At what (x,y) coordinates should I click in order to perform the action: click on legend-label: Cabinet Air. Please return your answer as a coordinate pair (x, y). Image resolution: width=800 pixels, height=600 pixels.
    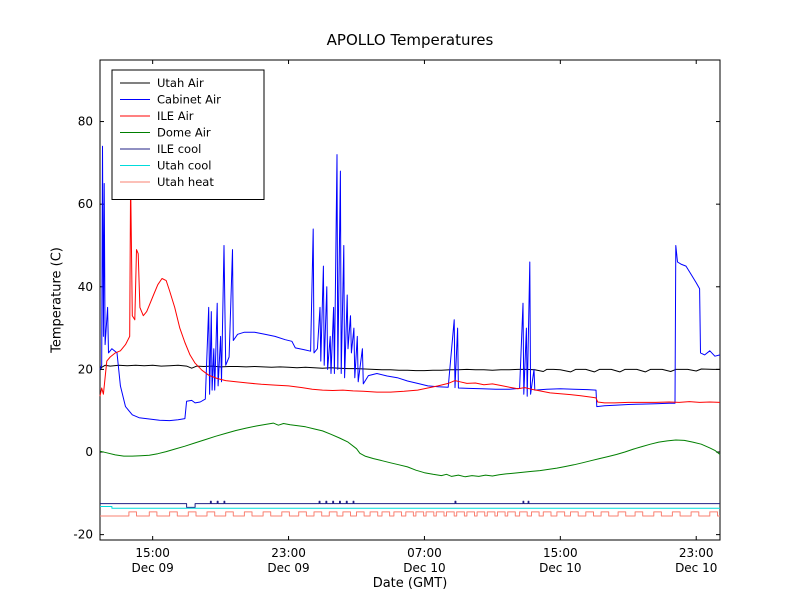
    Looking at the image, I should click on (189, 100).